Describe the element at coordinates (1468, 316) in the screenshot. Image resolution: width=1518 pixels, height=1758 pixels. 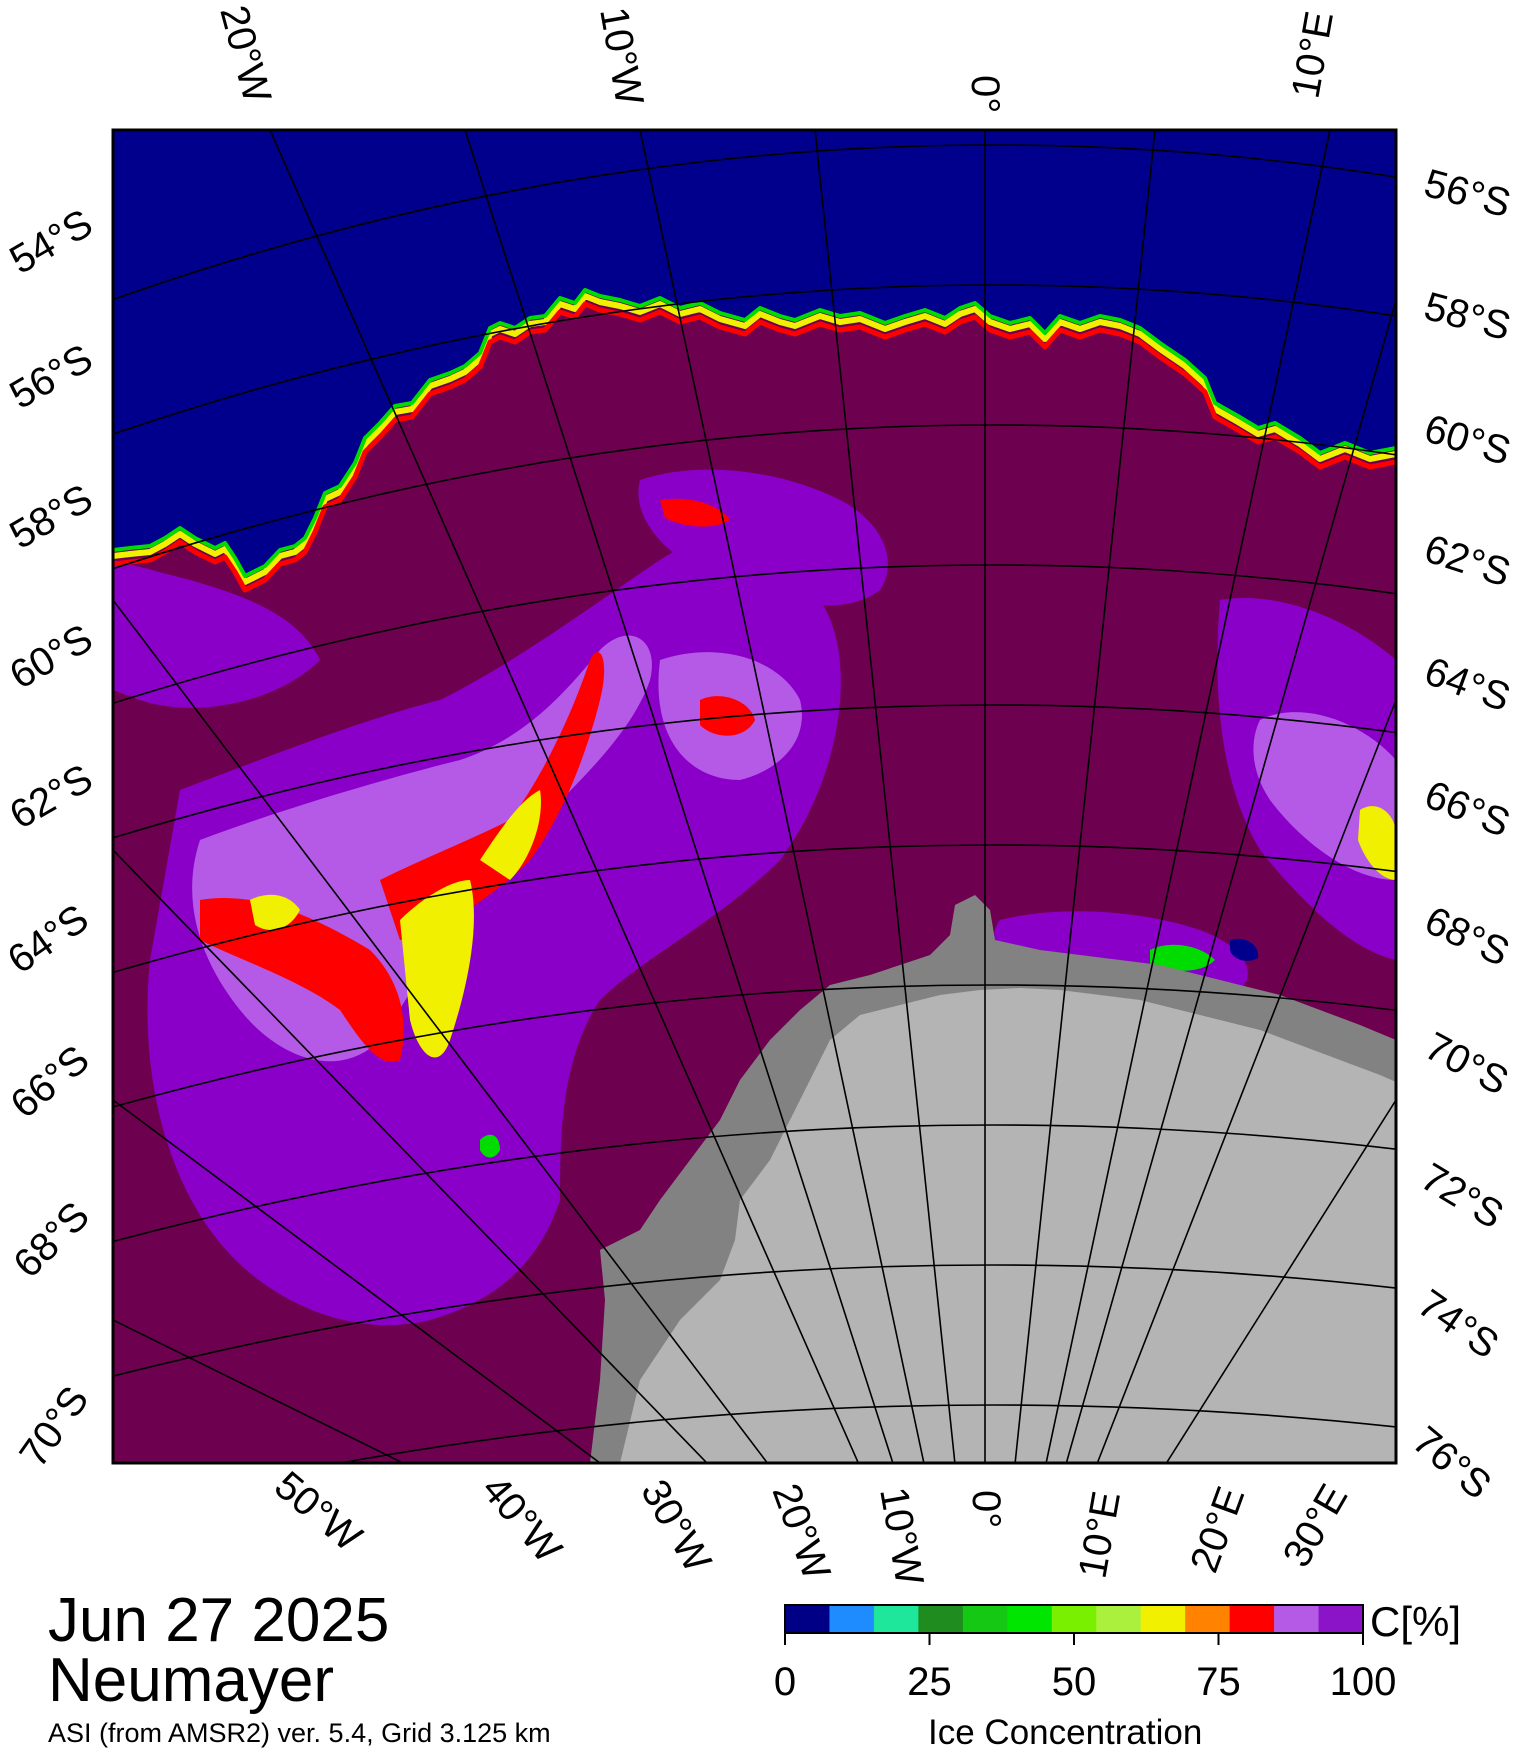
I see `right-lat-label: 58°S` at that location.